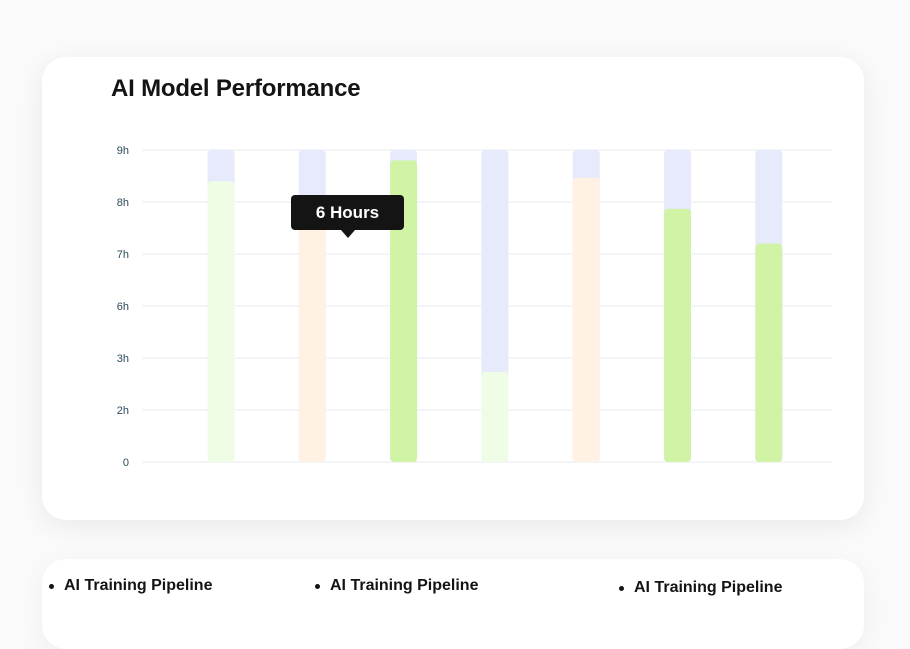 The height and width of the screenshot is (649, 910). Describe the element at coordinates (123, 203) in the screenshot. I see `y-tick-label: 8h` at that location.